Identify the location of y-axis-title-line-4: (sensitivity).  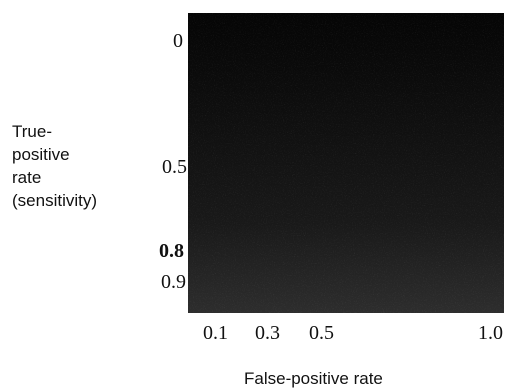
(54, 200).